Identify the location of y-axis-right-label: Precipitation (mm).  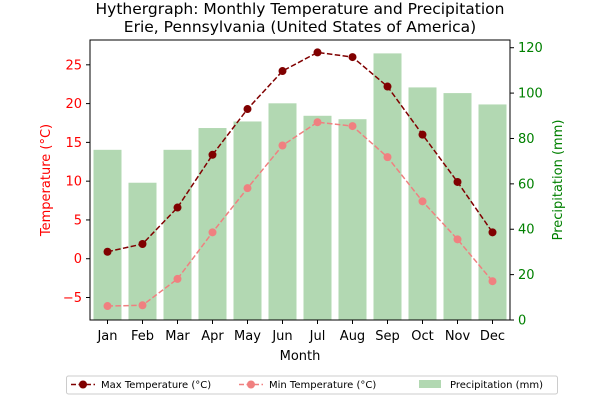
(558, 180).